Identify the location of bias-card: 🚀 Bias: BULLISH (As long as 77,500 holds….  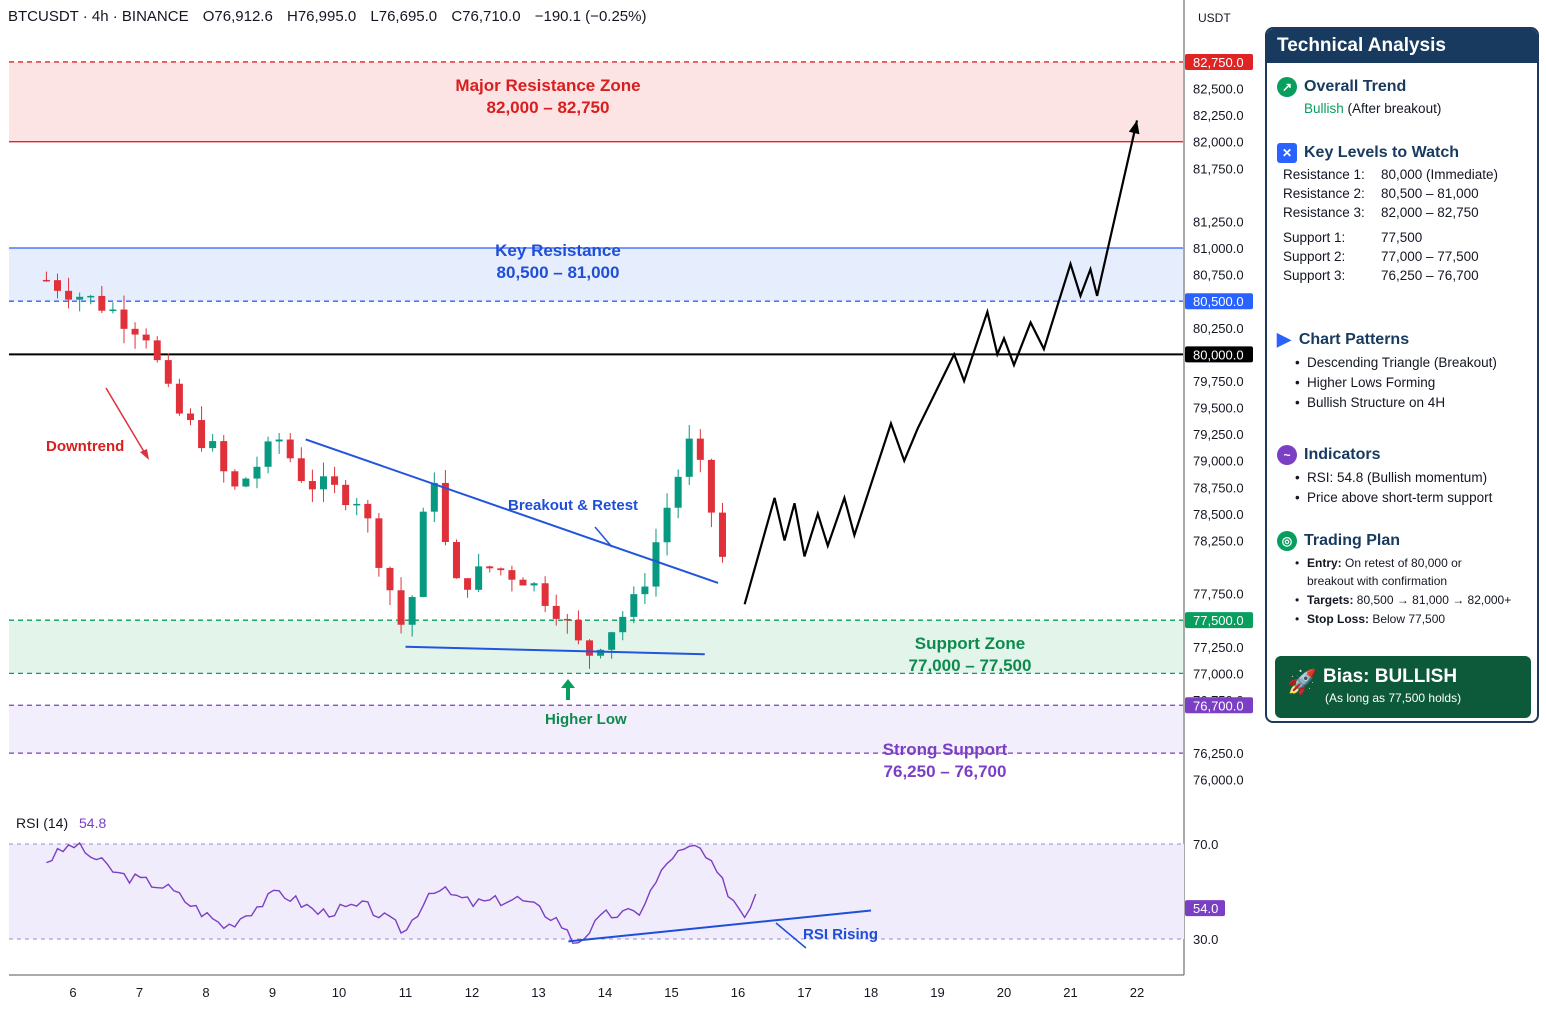
(1403, 687).